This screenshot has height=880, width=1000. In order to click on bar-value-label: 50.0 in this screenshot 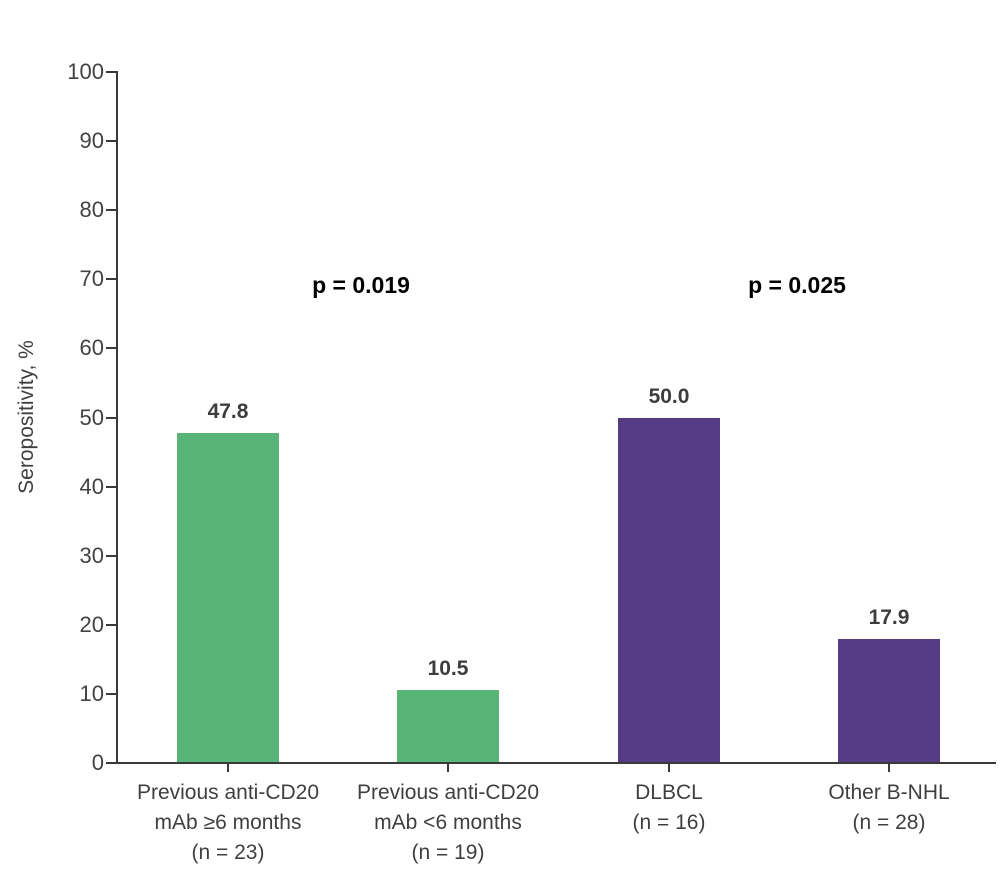, I will do `click(669, 396)`.